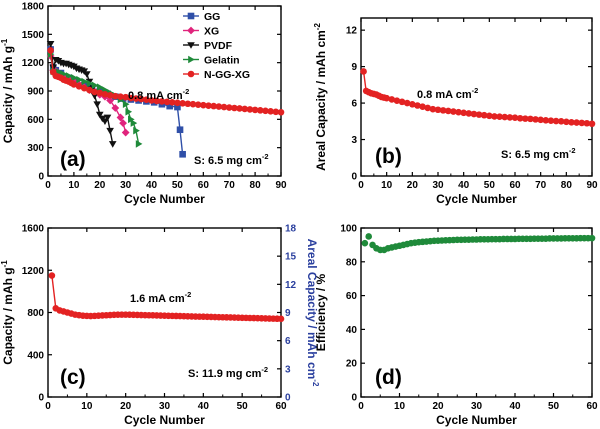 This screenshot has height=429, width=600. What do you see at coordinates (321, 312) in the screenshot?
I see `y-axis-title: Efficiency / %` at bounding box center [321, 312].